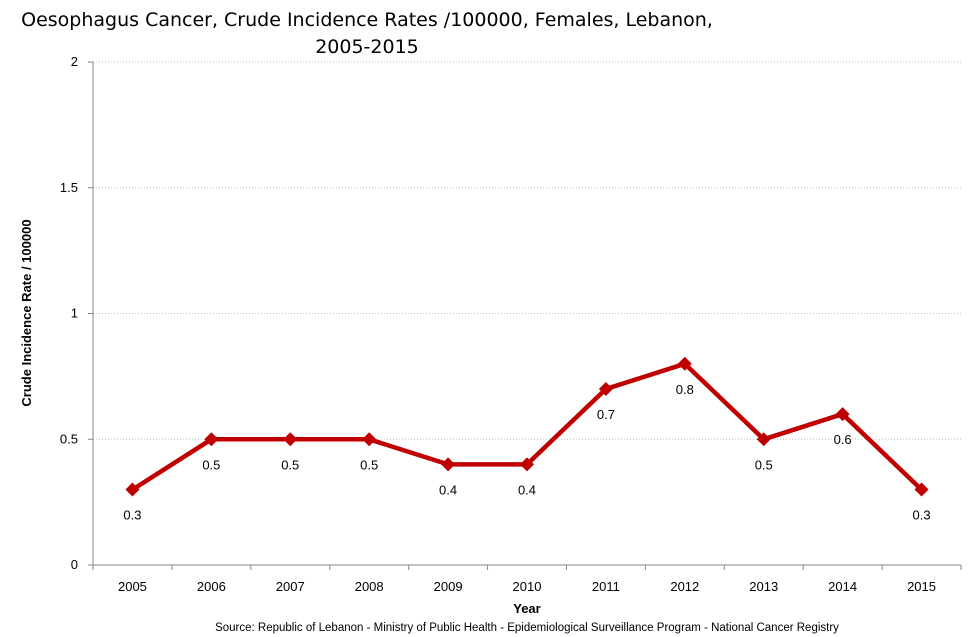 This screenshot has width=976, height=637. I want to click on y-tick-label: 1, so click(74, 313).